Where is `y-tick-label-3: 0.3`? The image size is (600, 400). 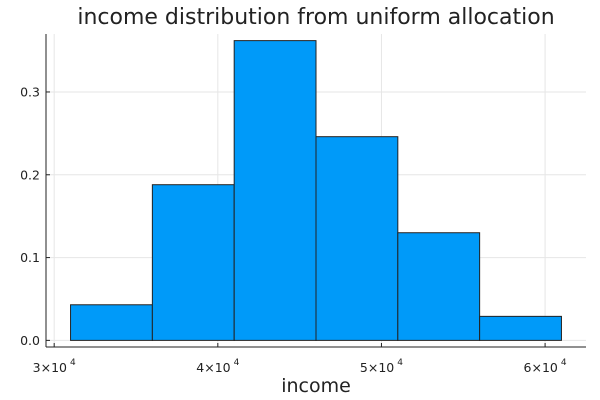
y-tick-label-3: 0.3 is located at coordinates (30, 91).